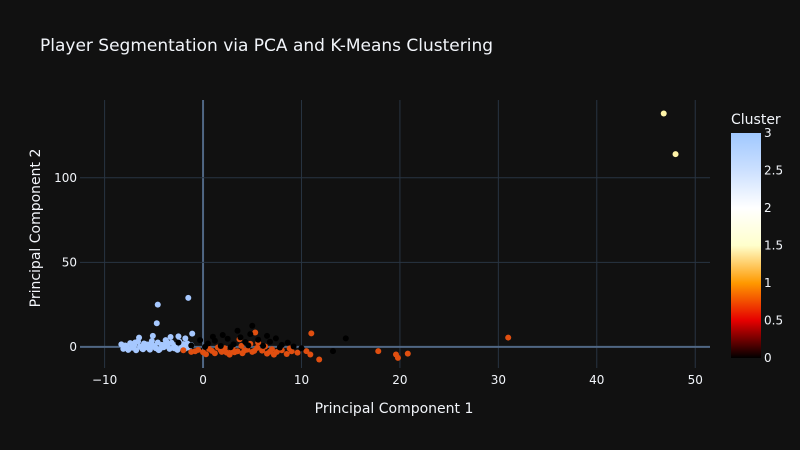 This screenshot has width=800, height=450. Describe the element at coordinates (768, 133) in the screenshot. I see `colorbar-tick-label: 3` at that location.